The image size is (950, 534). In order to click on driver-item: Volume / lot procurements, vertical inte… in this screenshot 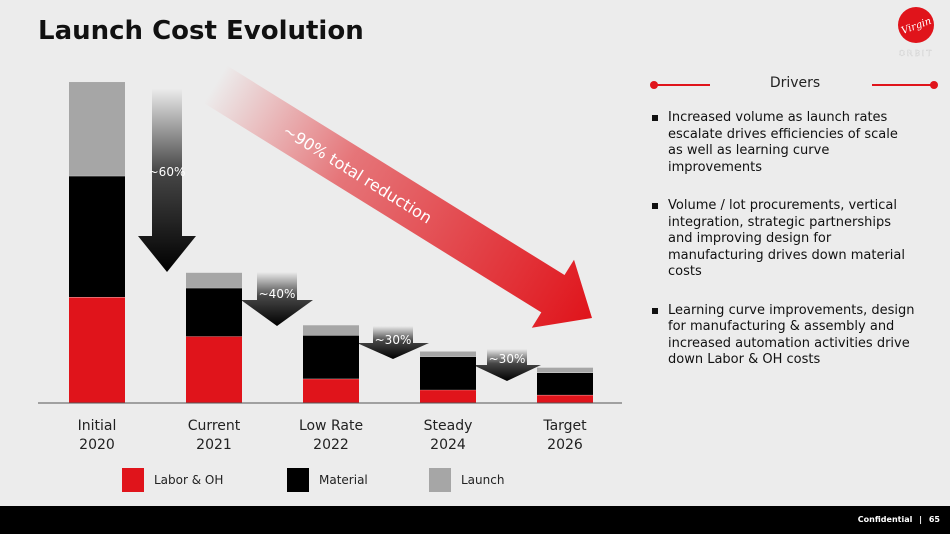, I will do `click(782, 239)`.